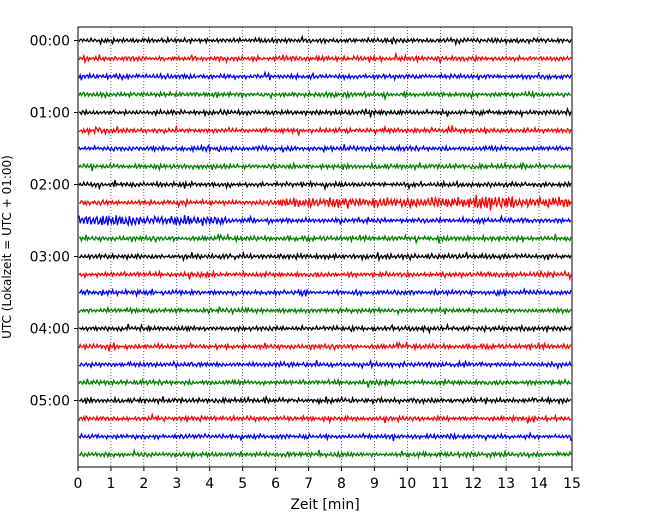 The height and width of the screenshot is (520, 650). Describe the element at coordinates (341, 484) in the screenshot. I see `x-tick-label: 8` at that location.